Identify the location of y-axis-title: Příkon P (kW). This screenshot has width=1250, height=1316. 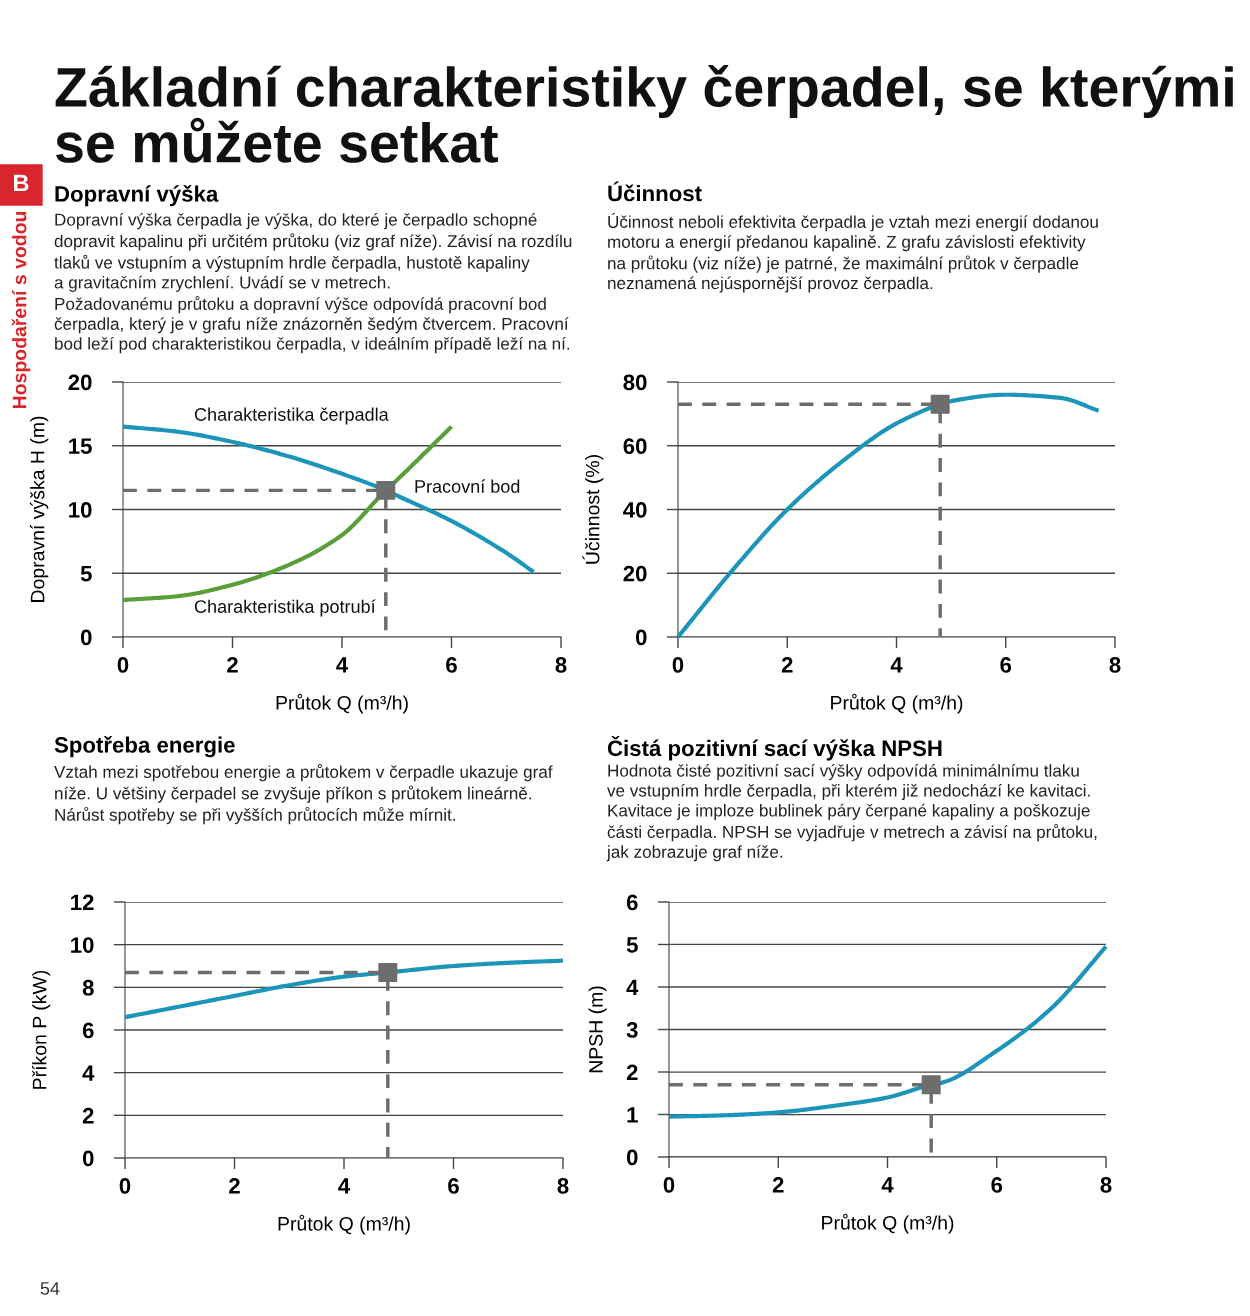
(41, 1029).